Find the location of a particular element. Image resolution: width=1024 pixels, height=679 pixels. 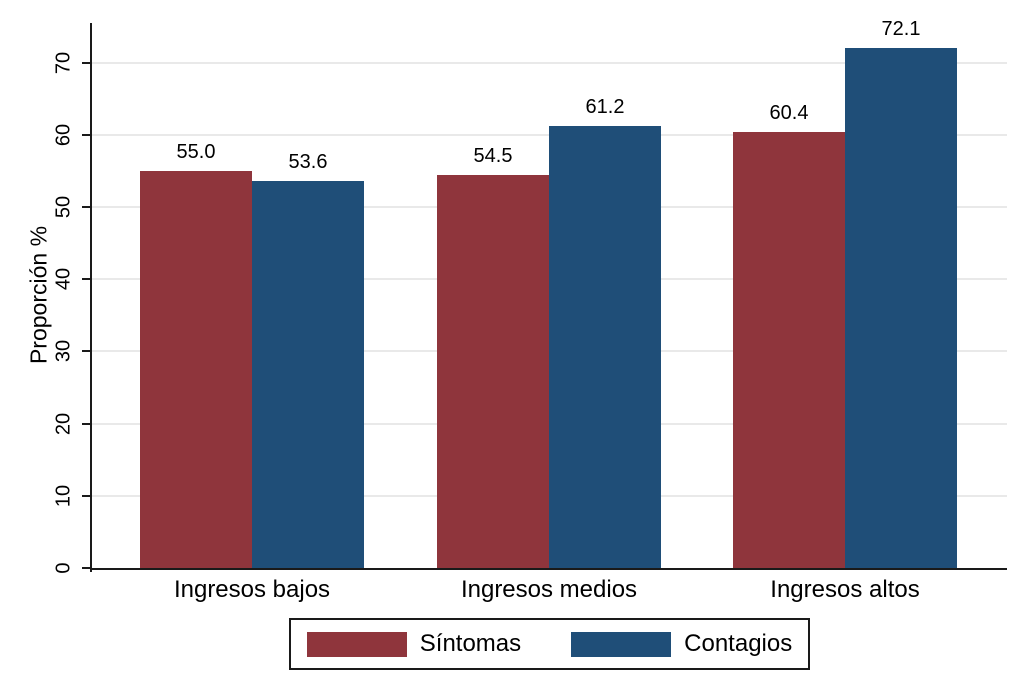

x-category-label-ingresos-medios: Ingresos medios is located at coordinates (549, 589).